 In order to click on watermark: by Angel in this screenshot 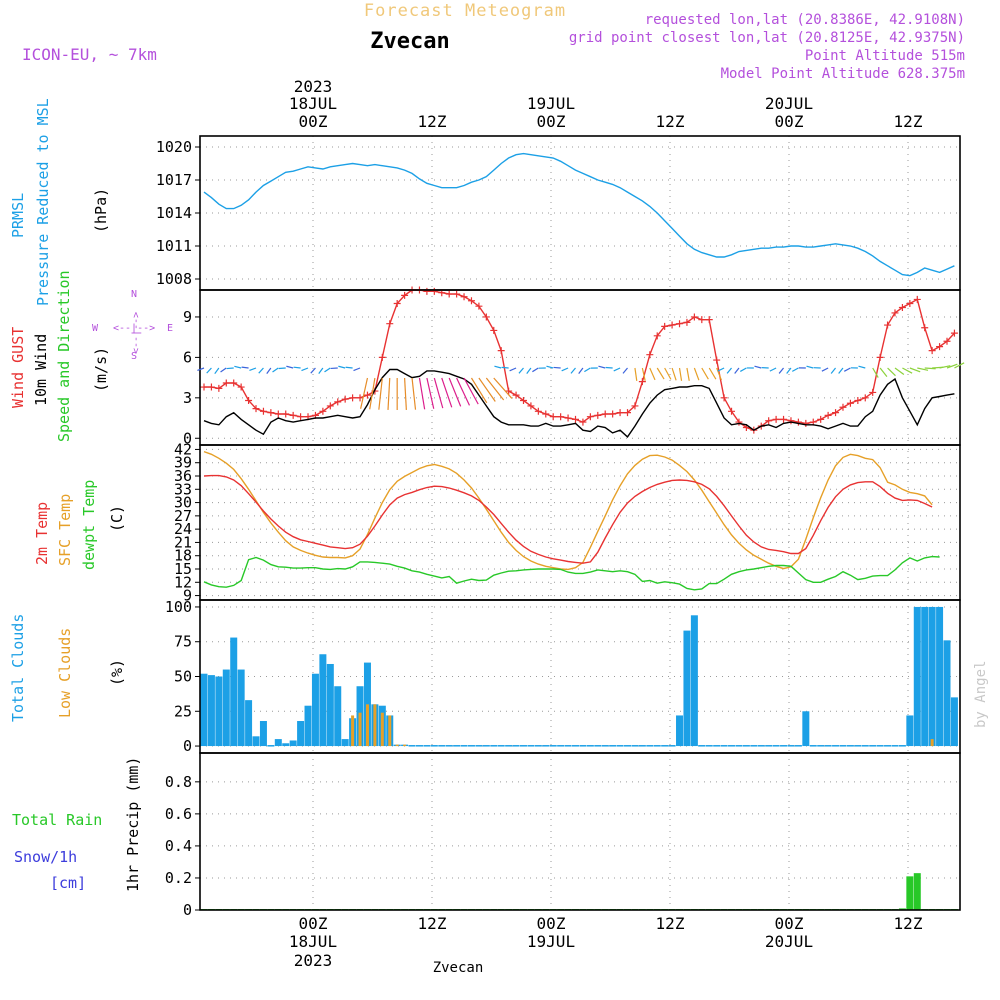, I will do `click(981, 694)`.